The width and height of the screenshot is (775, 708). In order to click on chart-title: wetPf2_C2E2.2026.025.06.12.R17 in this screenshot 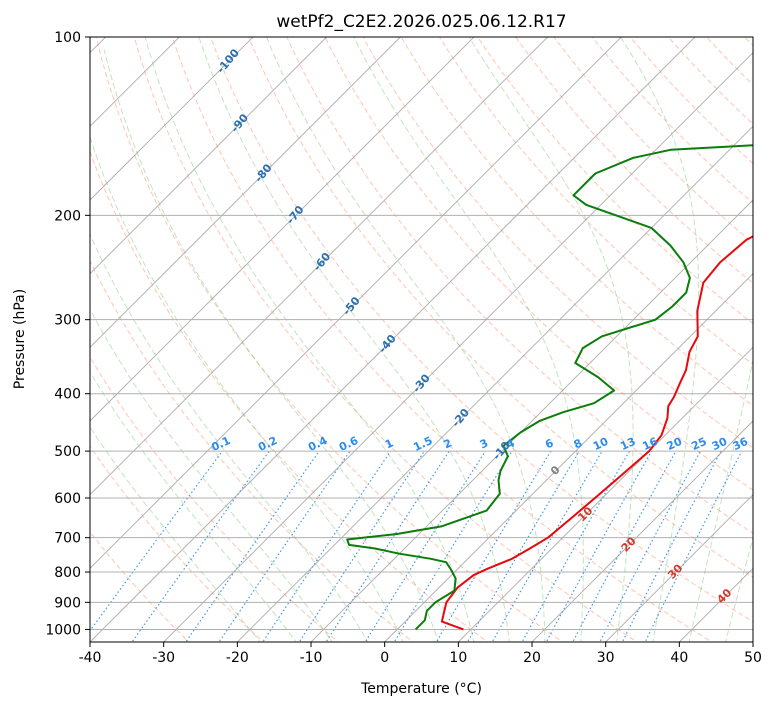, I will do `click(421, 22)`.